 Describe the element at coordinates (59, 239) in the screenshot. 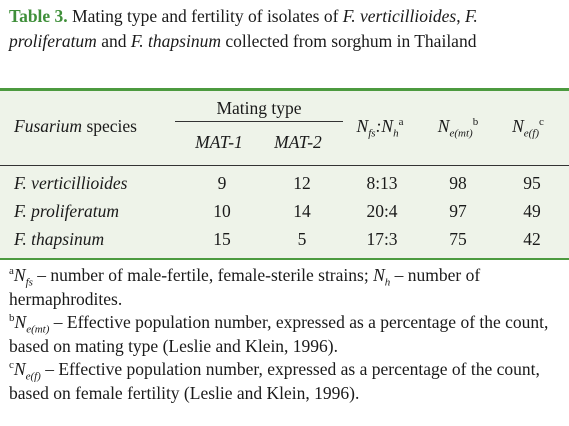

I see `species-cell: F. thapsinum` at that location.